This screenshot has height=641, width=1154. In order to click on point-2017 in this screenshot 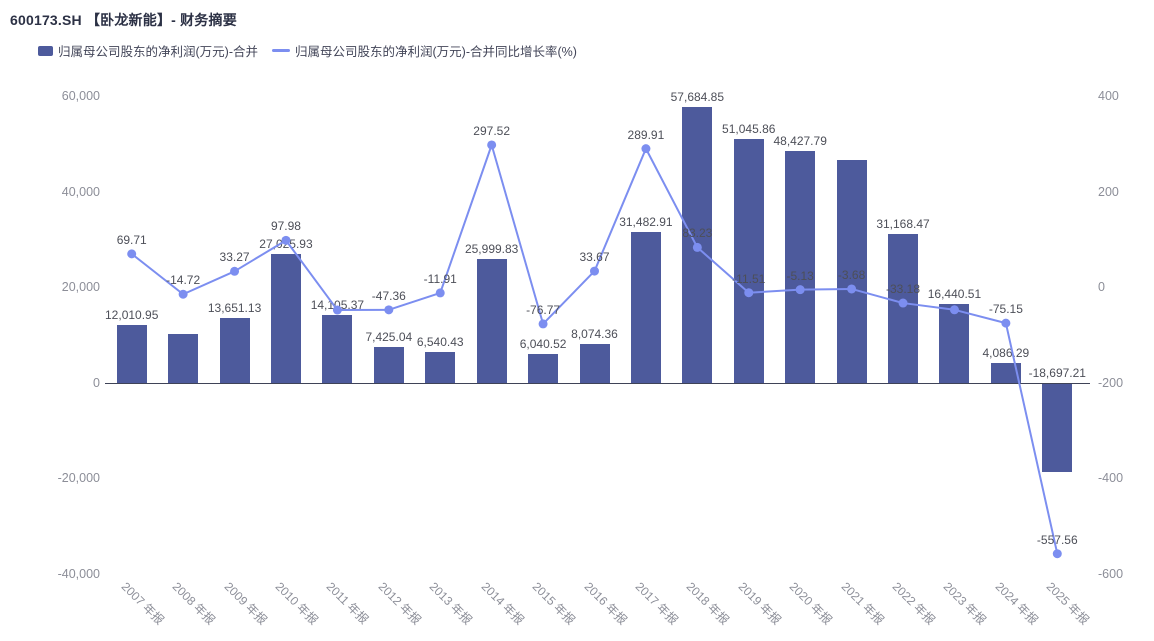, I will do `click(646, 149)`.